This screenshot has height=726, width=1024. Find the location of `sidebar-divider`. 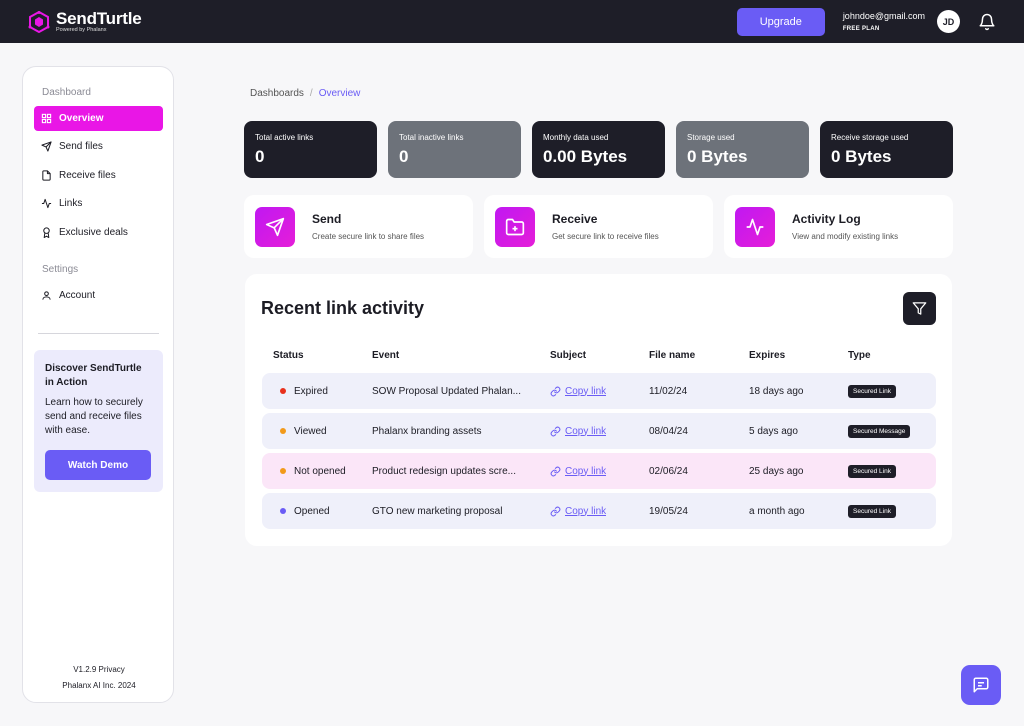

sidebar-divider is located at coordinates (98, 333).